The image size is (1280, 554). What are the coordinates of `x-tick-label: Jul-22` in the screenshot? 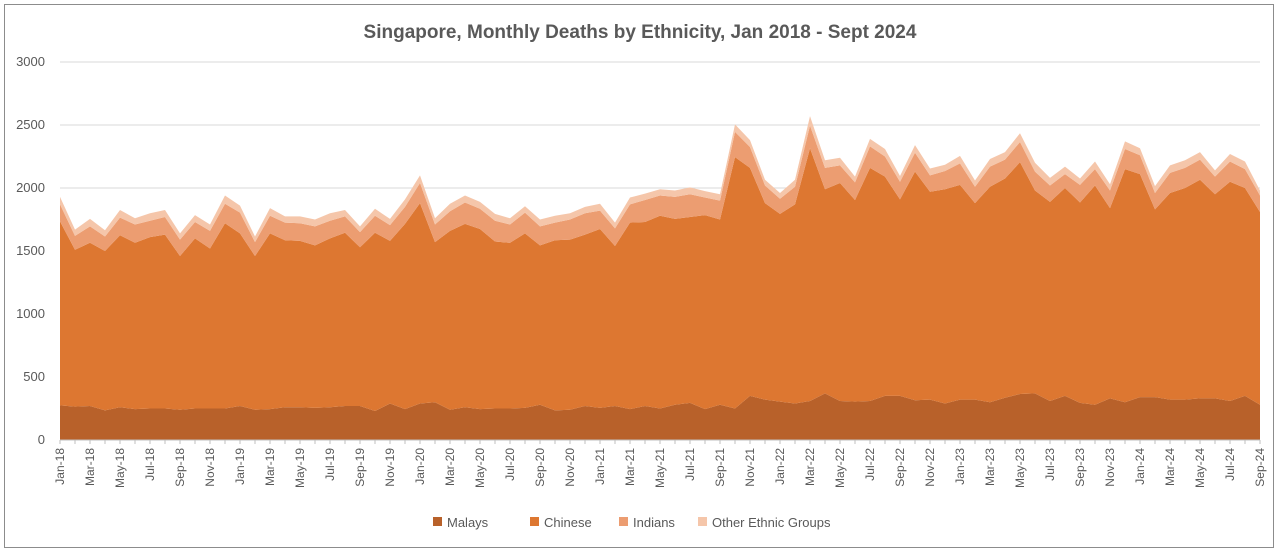 It's located at (870, 464).